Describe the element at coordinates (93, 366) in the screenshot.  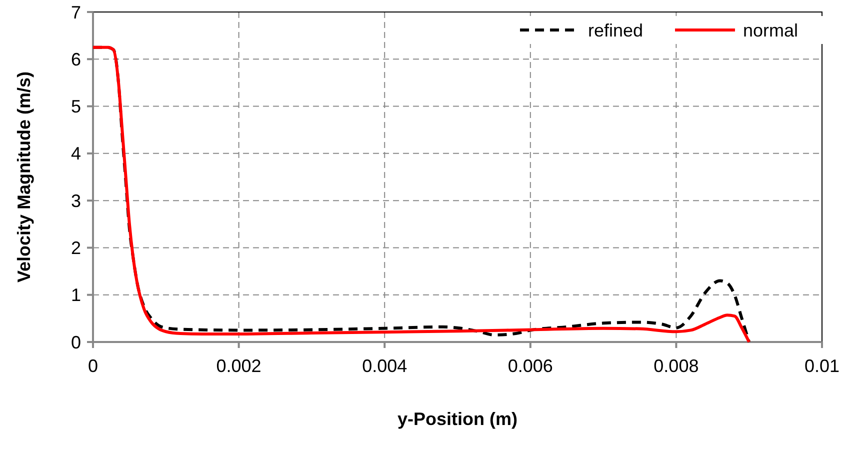
I see `x-tick-label: 0` at that location.